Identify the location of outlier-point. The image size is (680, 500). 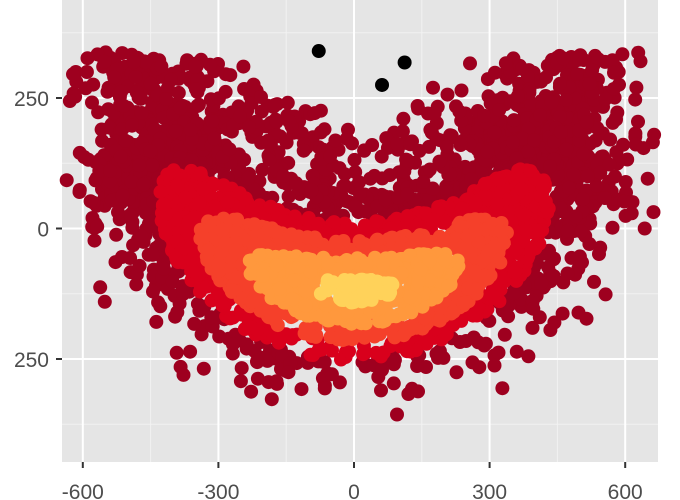
(404, 62).